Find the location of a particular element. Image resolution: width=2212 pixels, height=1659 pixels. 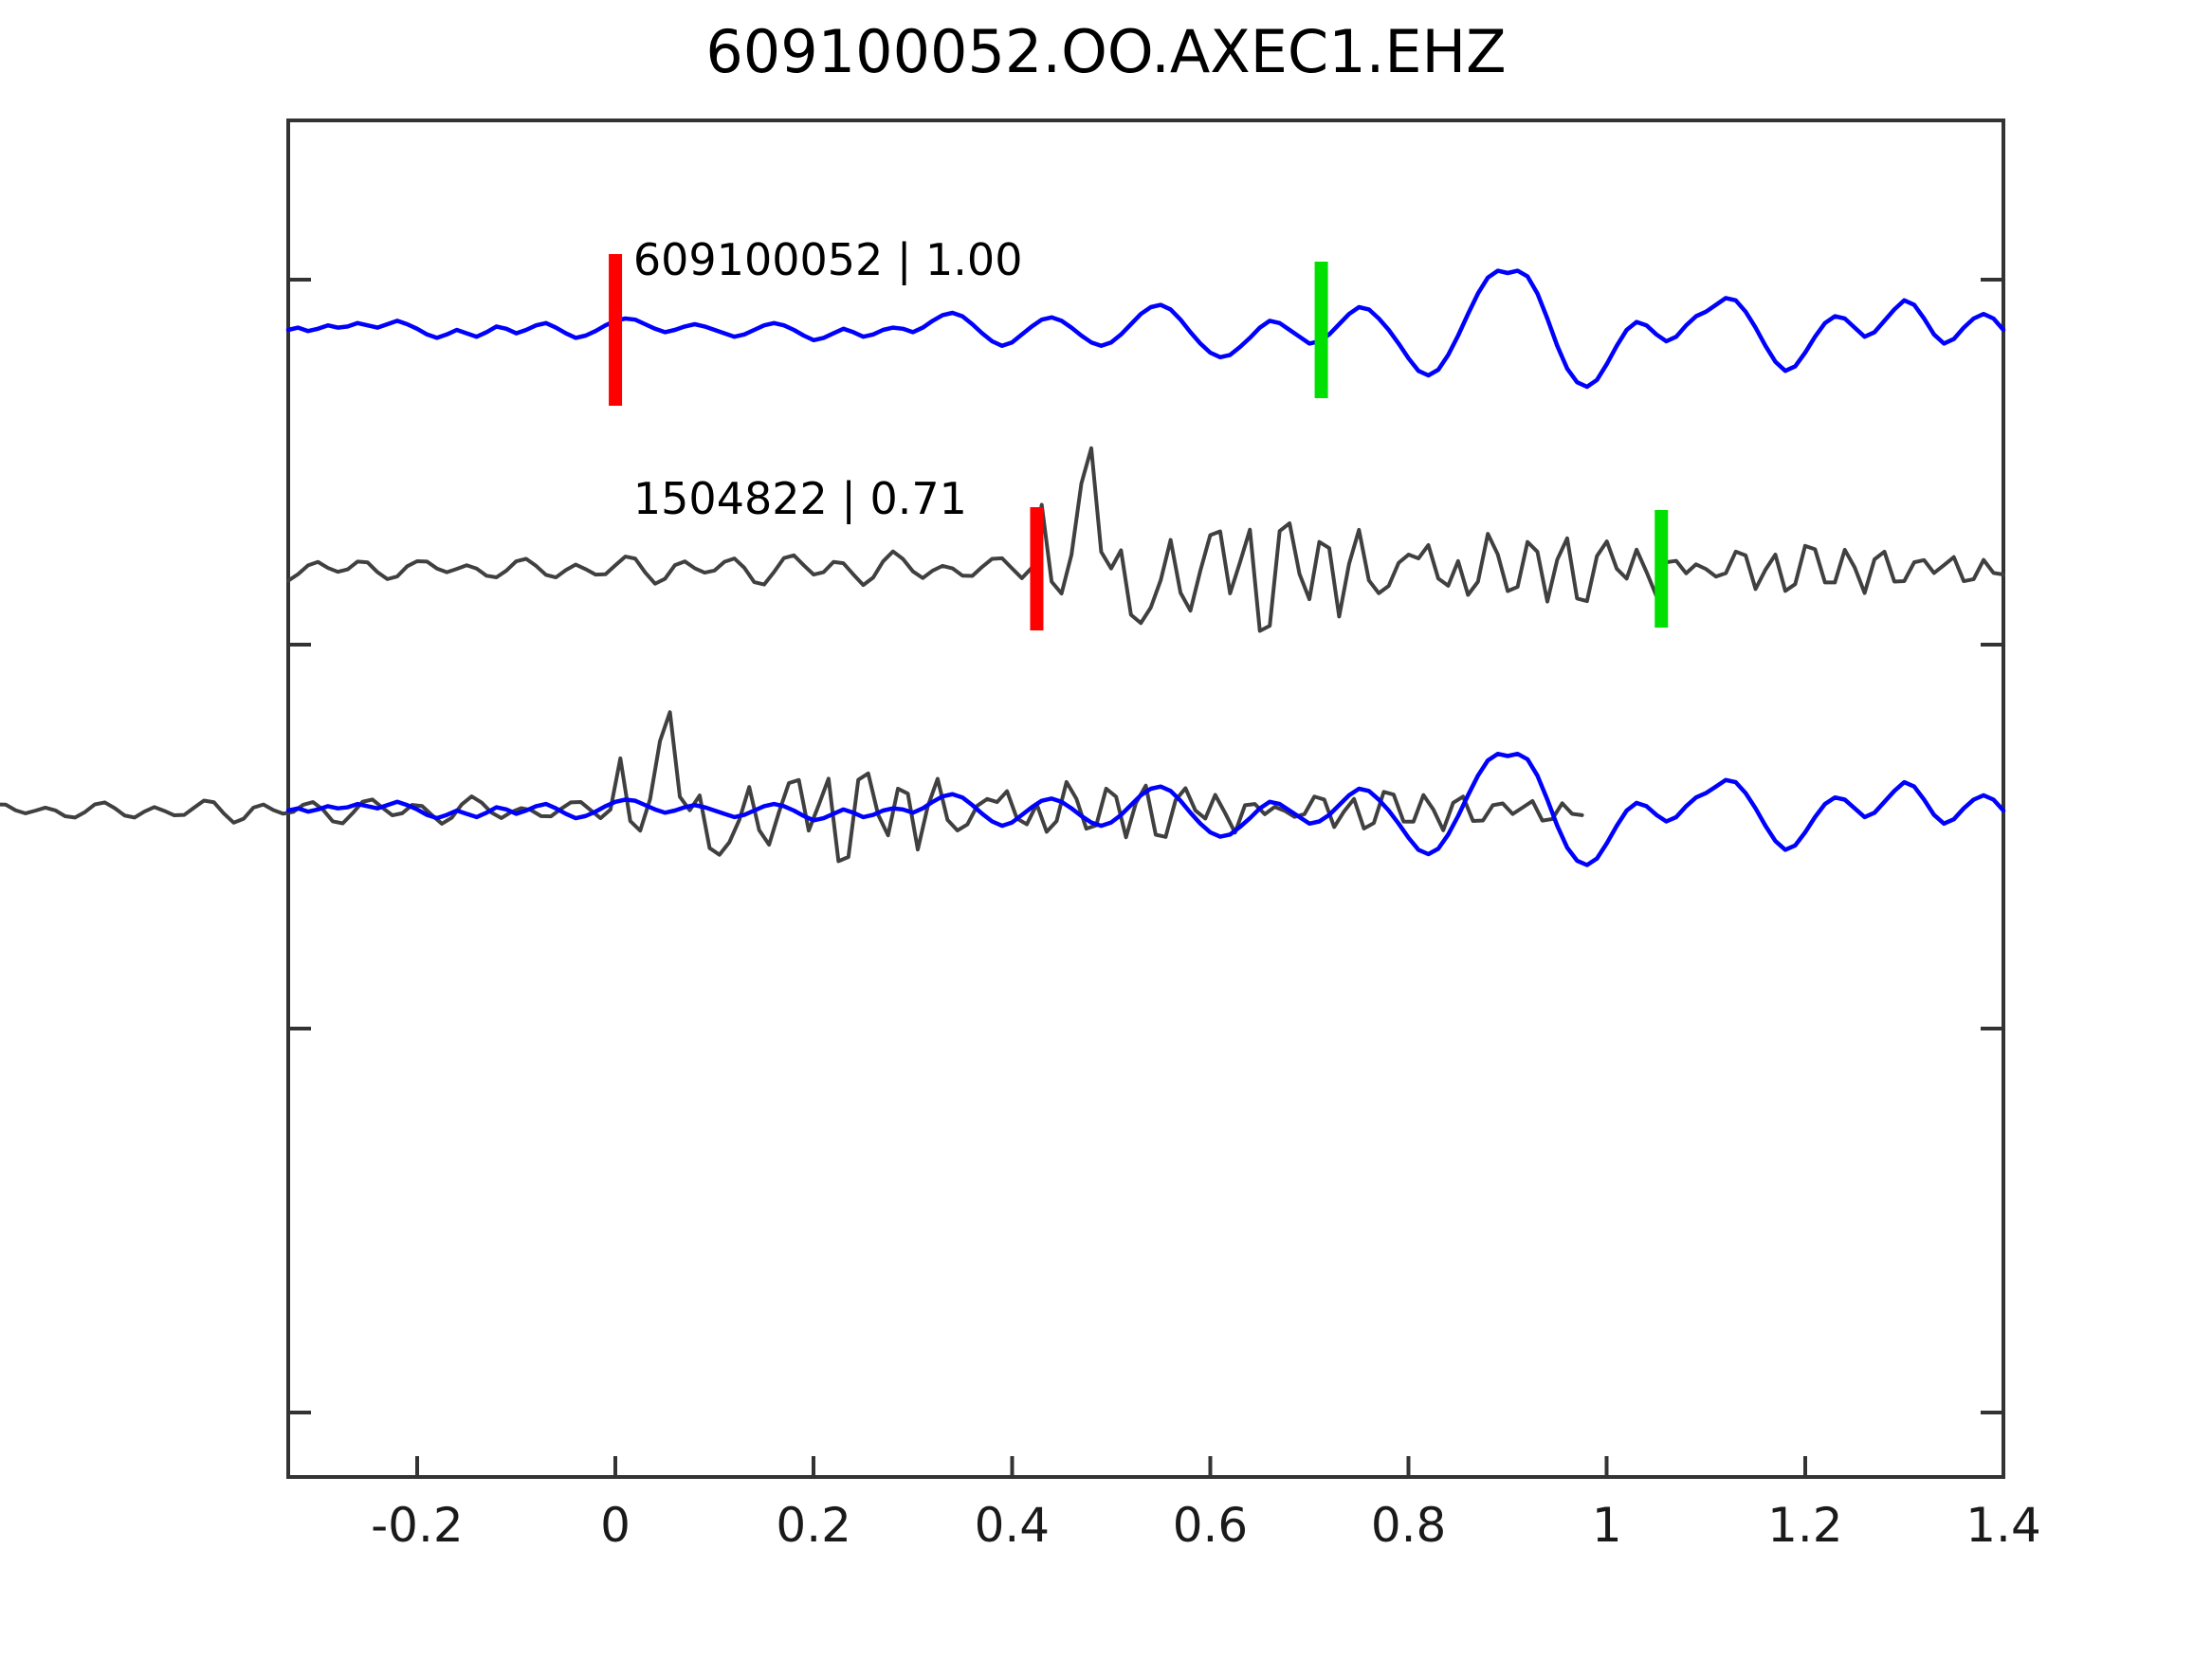

panel-template: 609100052 | 1.00 is located at coordinates (1145, 320).